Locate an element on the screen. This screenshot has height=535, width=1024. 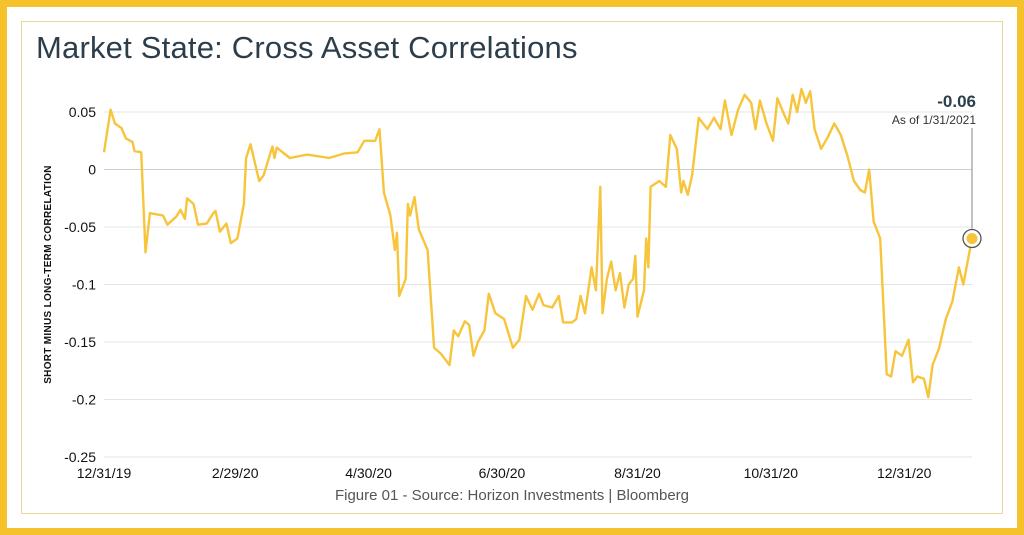
y-tick-label: -0.05 is located at coordinates (80, 227).